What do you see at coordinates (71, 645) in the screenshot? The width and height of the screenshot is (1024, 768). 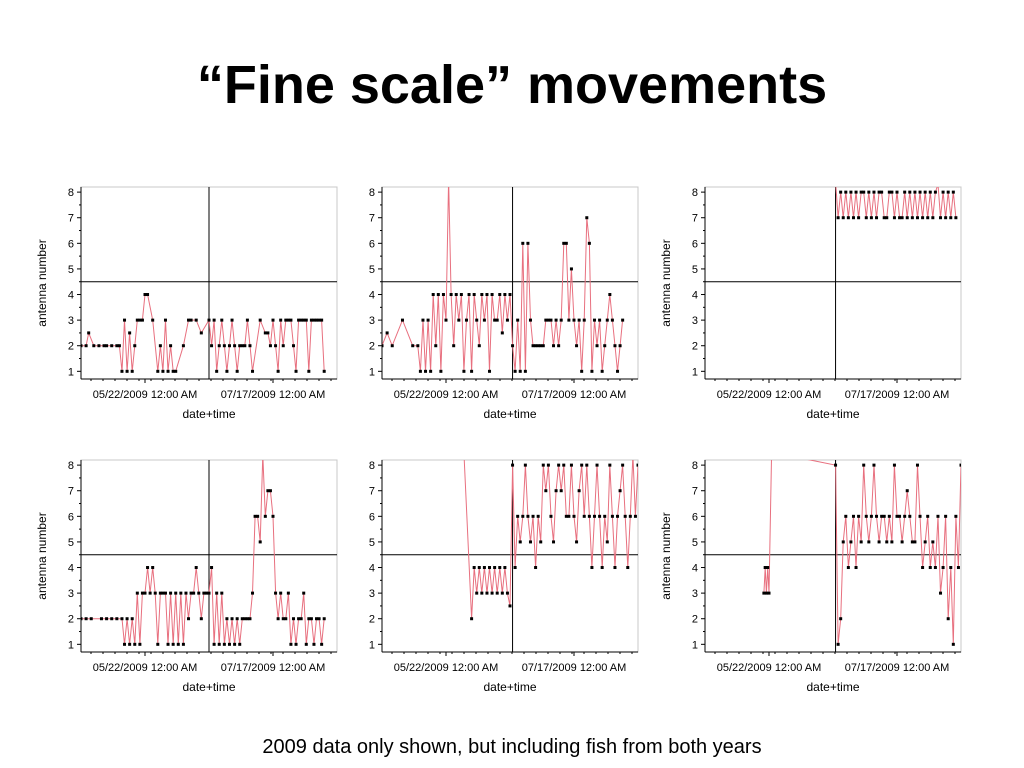 I see `y-tick-label: 1` at bounding box center [71, 645].